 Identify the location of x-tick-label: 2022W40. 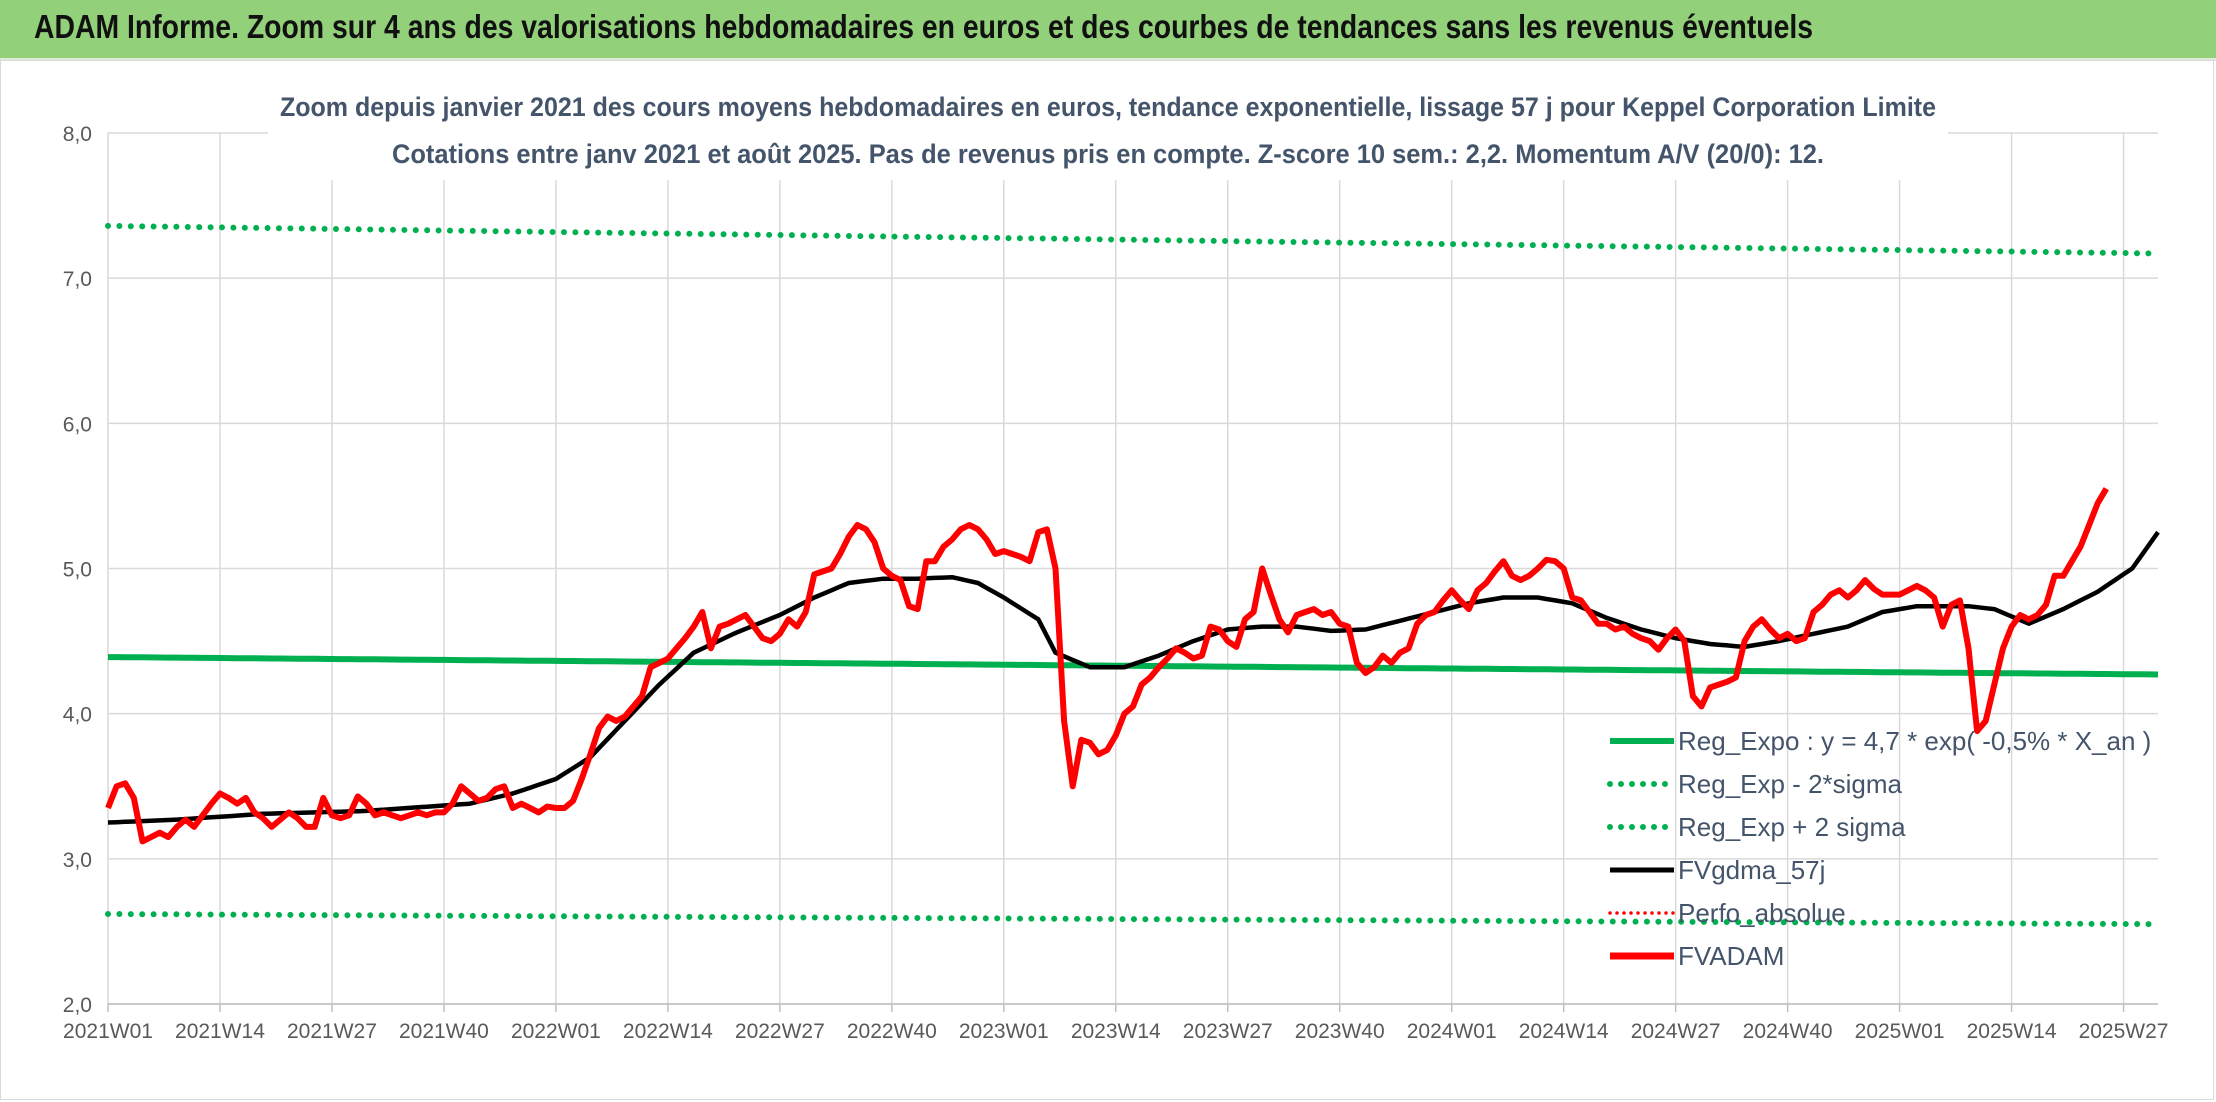
(892, 1031).